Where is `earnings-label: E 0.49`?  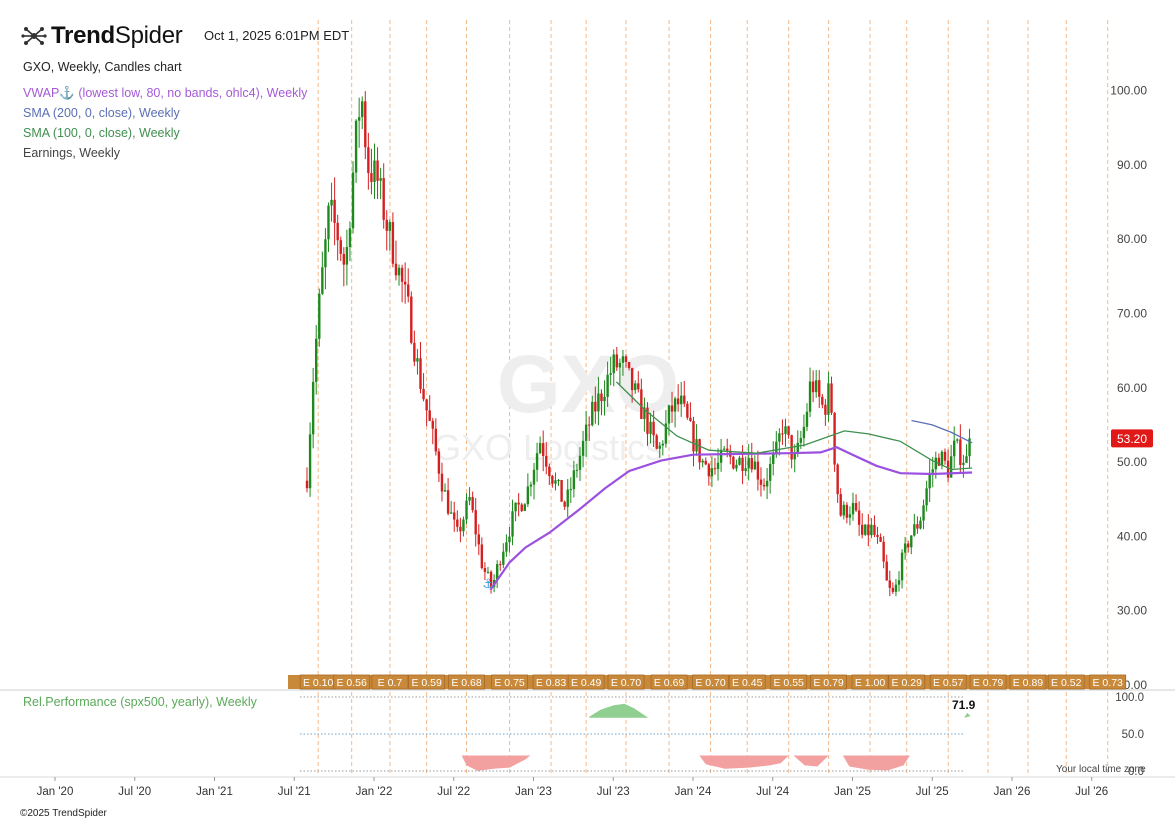
earnings-label: E 0.49 is located at coordinates (586, 683).